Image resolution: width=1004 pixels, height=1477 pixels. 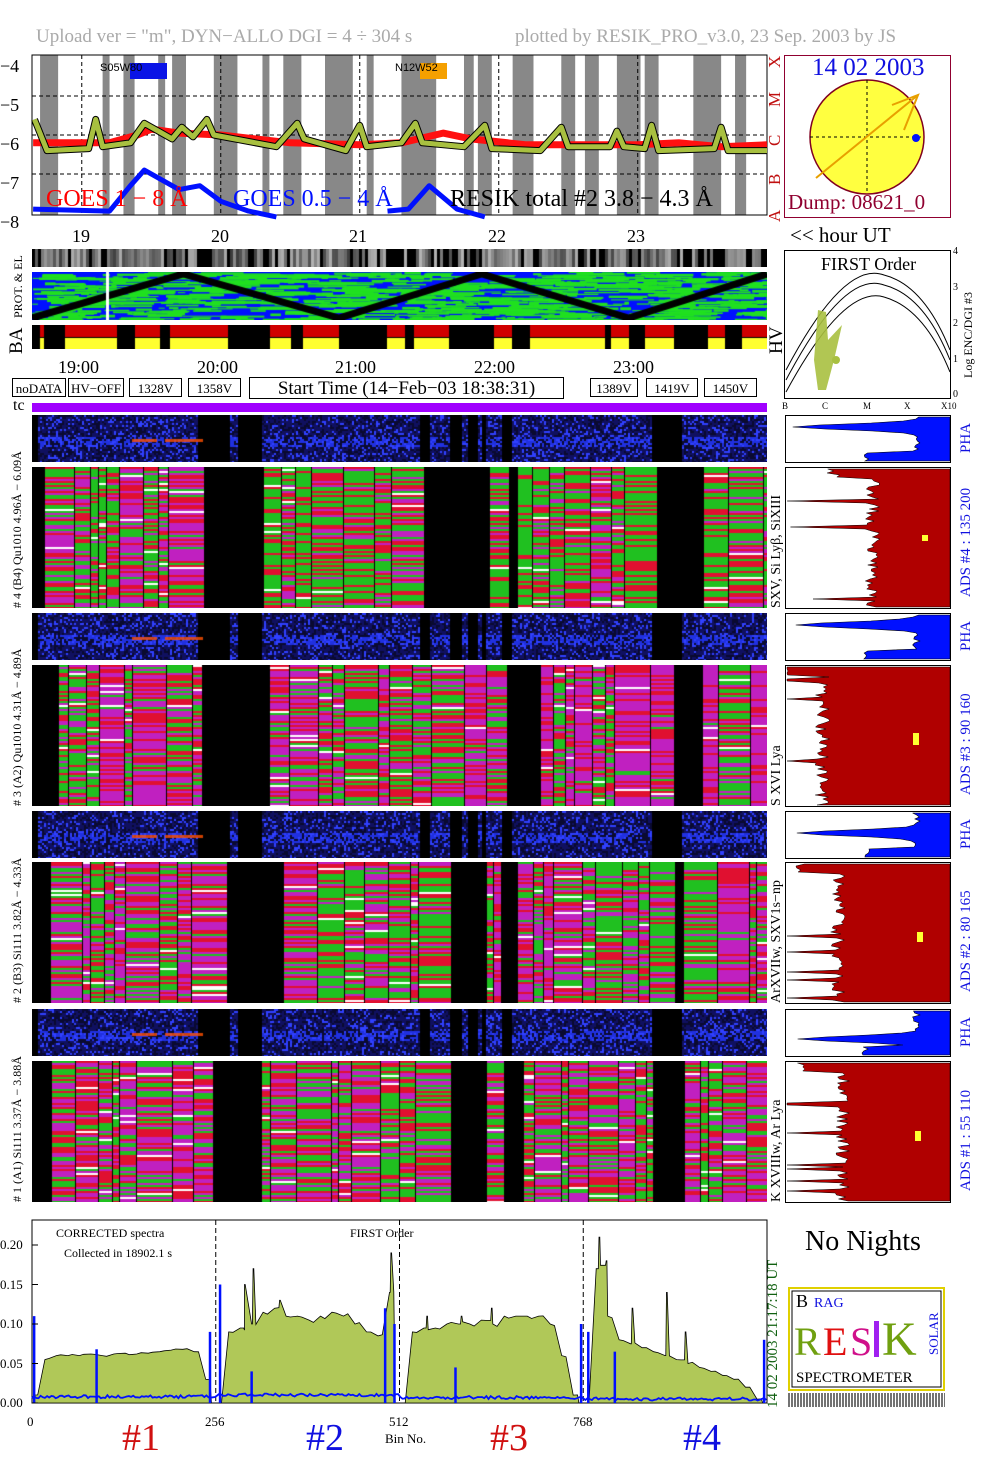 What do you see at coordinates (399, 1421) in the screenshot?
I see `x-tick: 512` at bounding box center [399, 1421].